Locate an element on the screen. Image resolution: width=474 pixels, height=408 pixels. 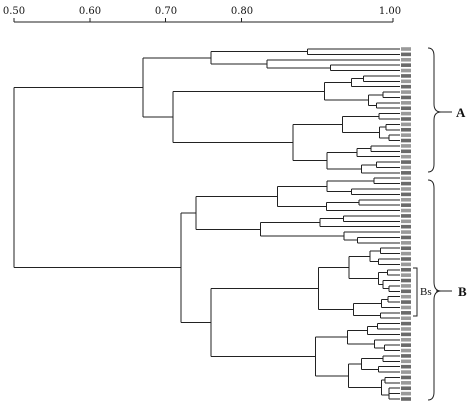
group-label-bs: Bs is located at coordinates (426, 292).